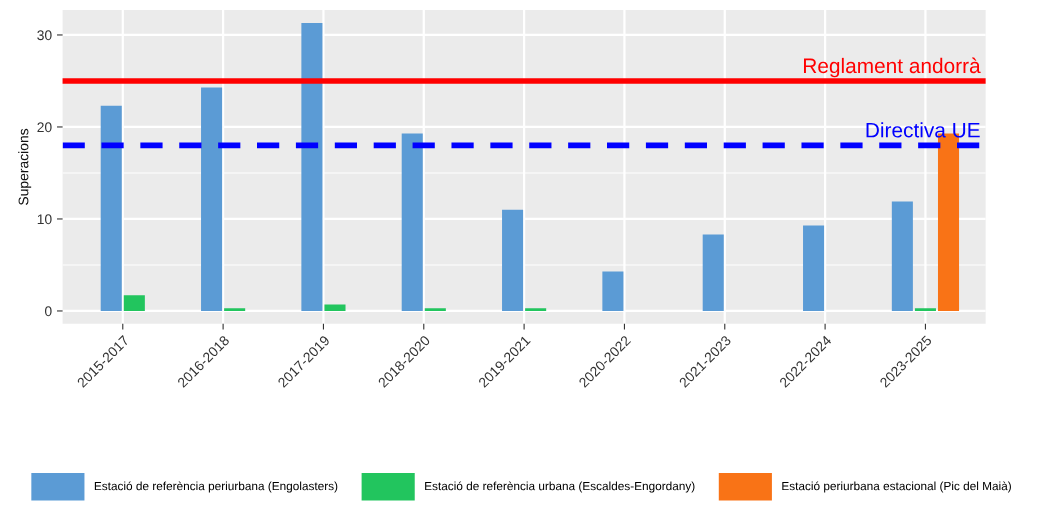 The height and width of the screenshot is (506, 1043). Describe the element at coordinates (560, 487) in the screenshot. I see `legend-label: Estació de referència urbana (Escaldes-Engordany)` at that location.